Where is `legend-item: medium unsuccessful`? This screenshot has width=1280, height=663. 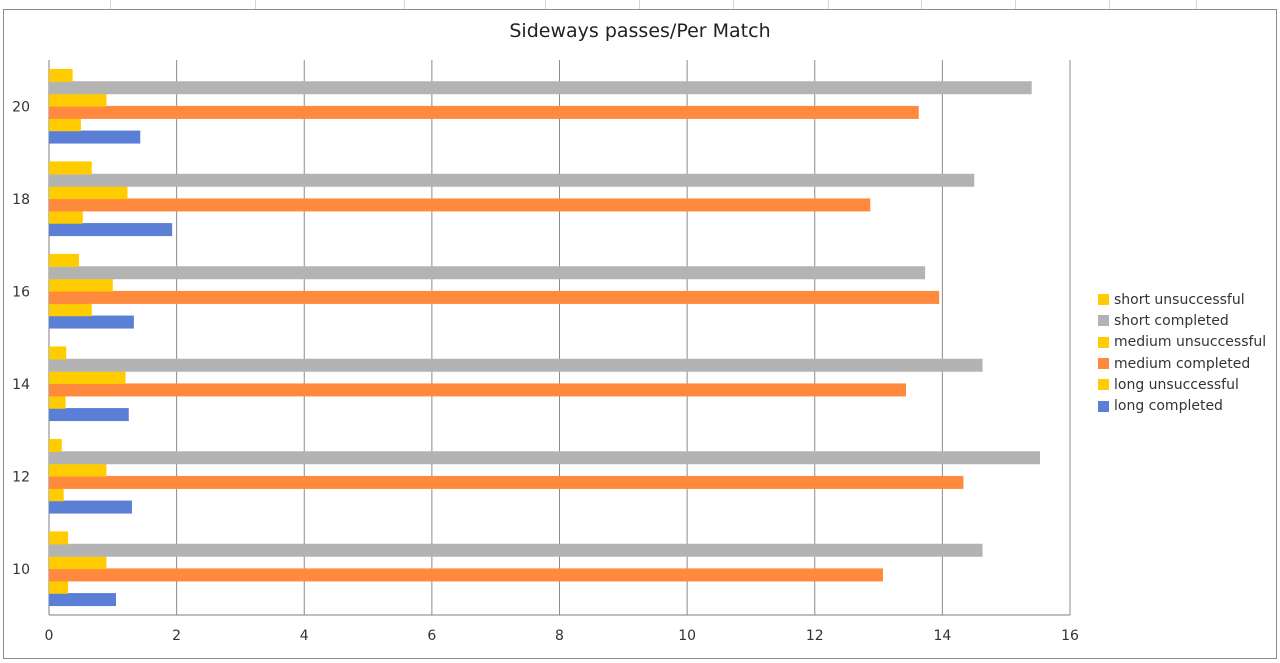
legend-item: medium unsuccessful is located at coordinates (1182, 342).